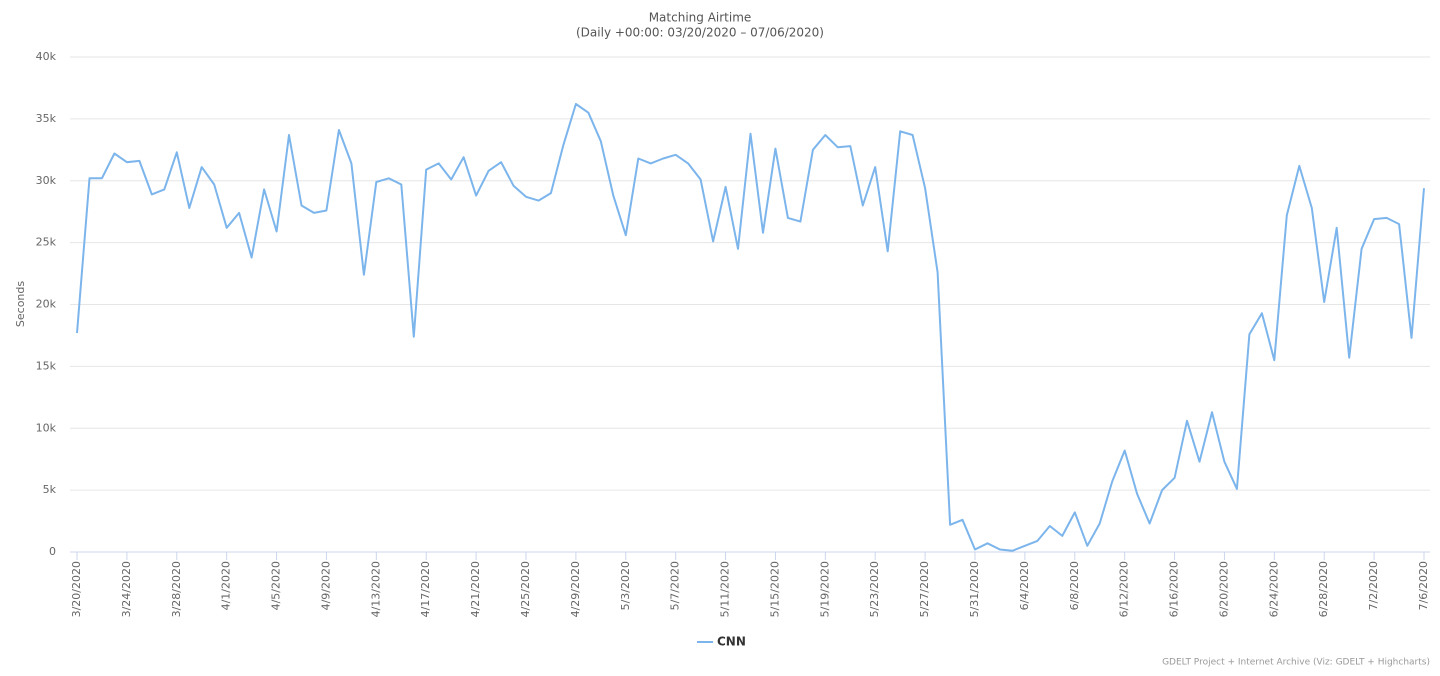 The width and height of the screenshot is (1440, 676). What do you see at coordinates (1296, 663) in the screenshot?
I see `credit: GDELT Project + Internet Archive (Viz` at bounding box center [1296, 663].